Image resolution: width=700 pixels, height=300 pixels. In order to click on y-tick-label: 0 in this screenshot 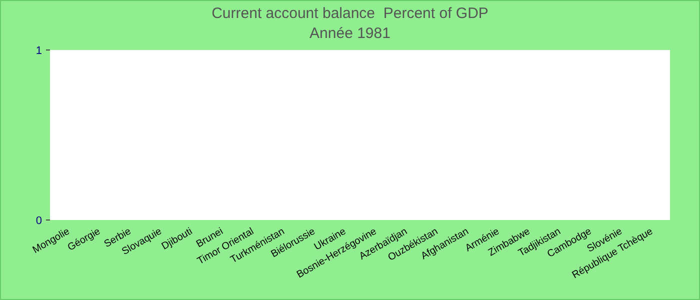, I will do `click(39, 220)`.